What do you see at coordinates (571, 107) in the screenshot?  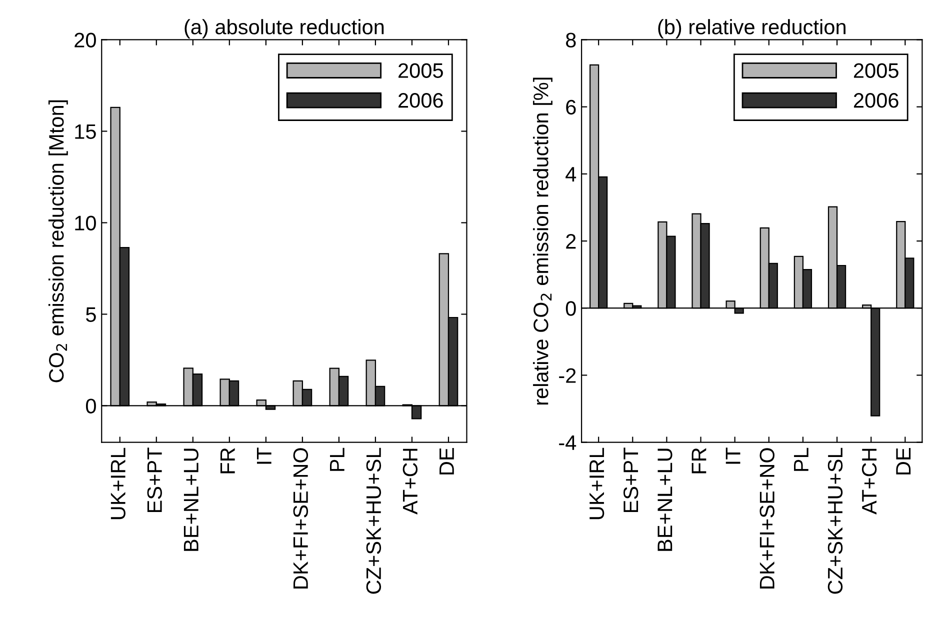 I see `y-tick-label: 6` at bounding box center [571, 107].